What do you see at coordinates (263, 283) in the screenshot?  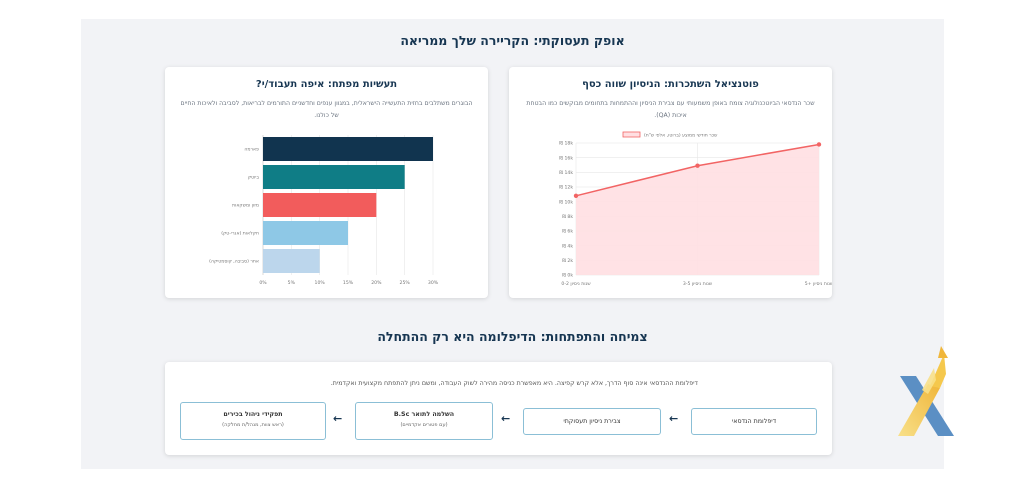 I see `x-tick-label: 0%` at bounding box center [263, 283].